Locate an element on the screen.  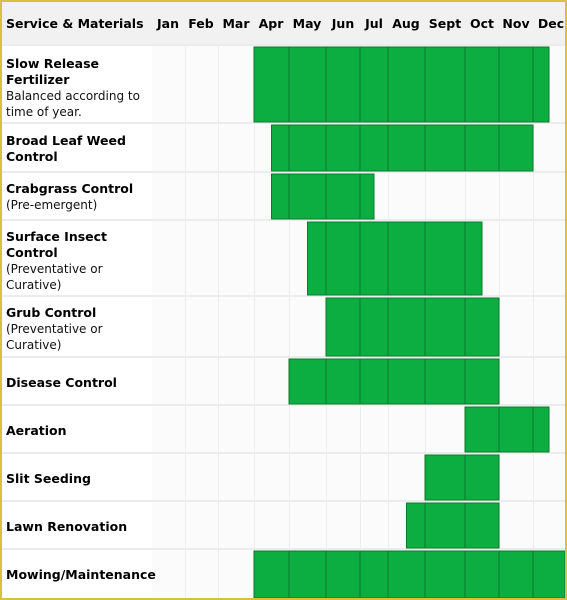
month-label: Mar is located at coordinates (236, 23).